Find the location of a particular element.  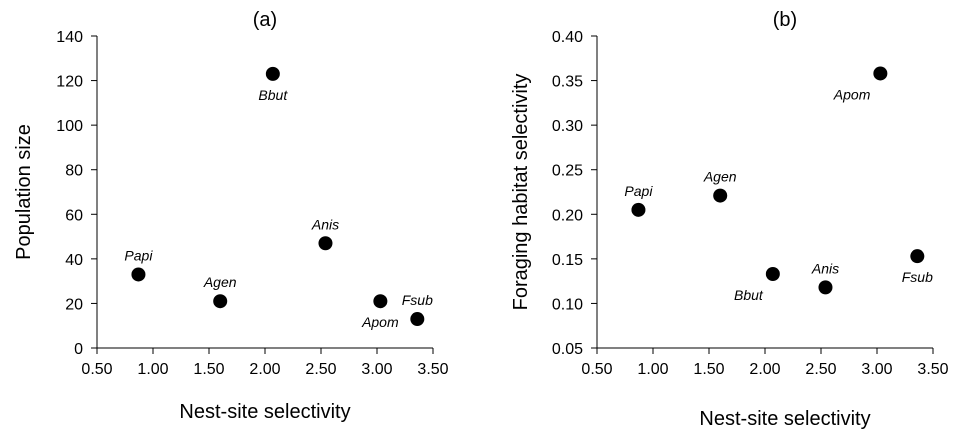

panel-a-point-papi is located at coordinates (138, 274).